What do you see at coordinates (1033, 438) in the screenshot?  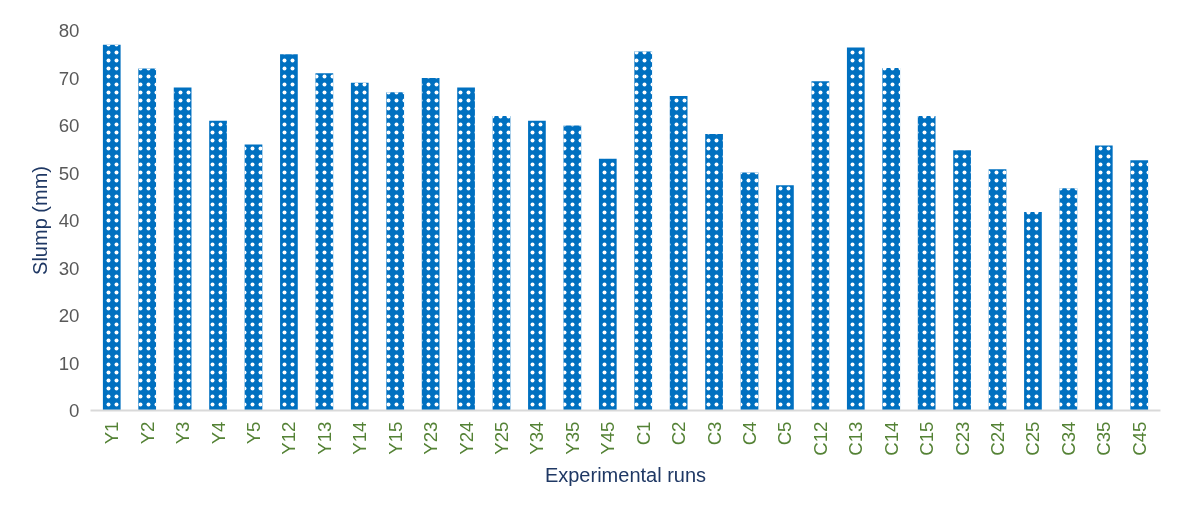 I see `x-tick-label: C25` at bounding box center [1033, 438].